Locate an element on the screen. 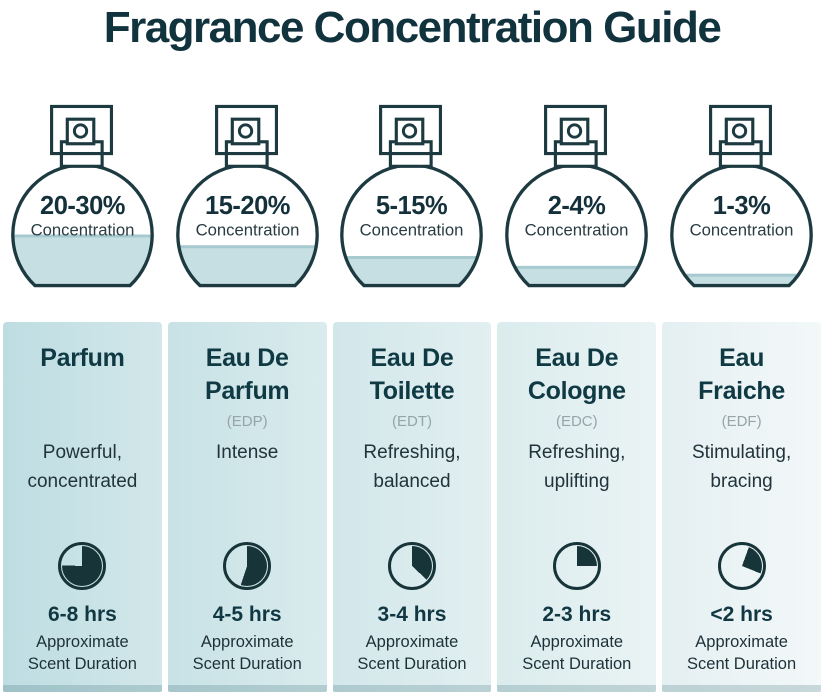 The width and height of the screenshot is (824, 696). perfume-bottle-icon: 20-30% Concentration is located at coordinates (82, 196).